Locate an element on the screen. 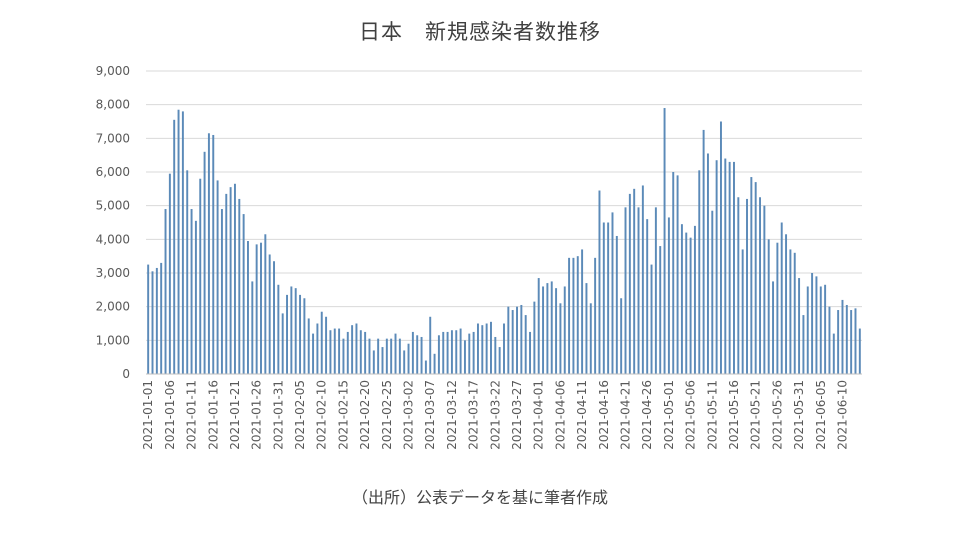 Image resolution: width=960 pixels, height=540 pixels. x-tick-label: 2021-01-06 is located at coordinates (170, 415).